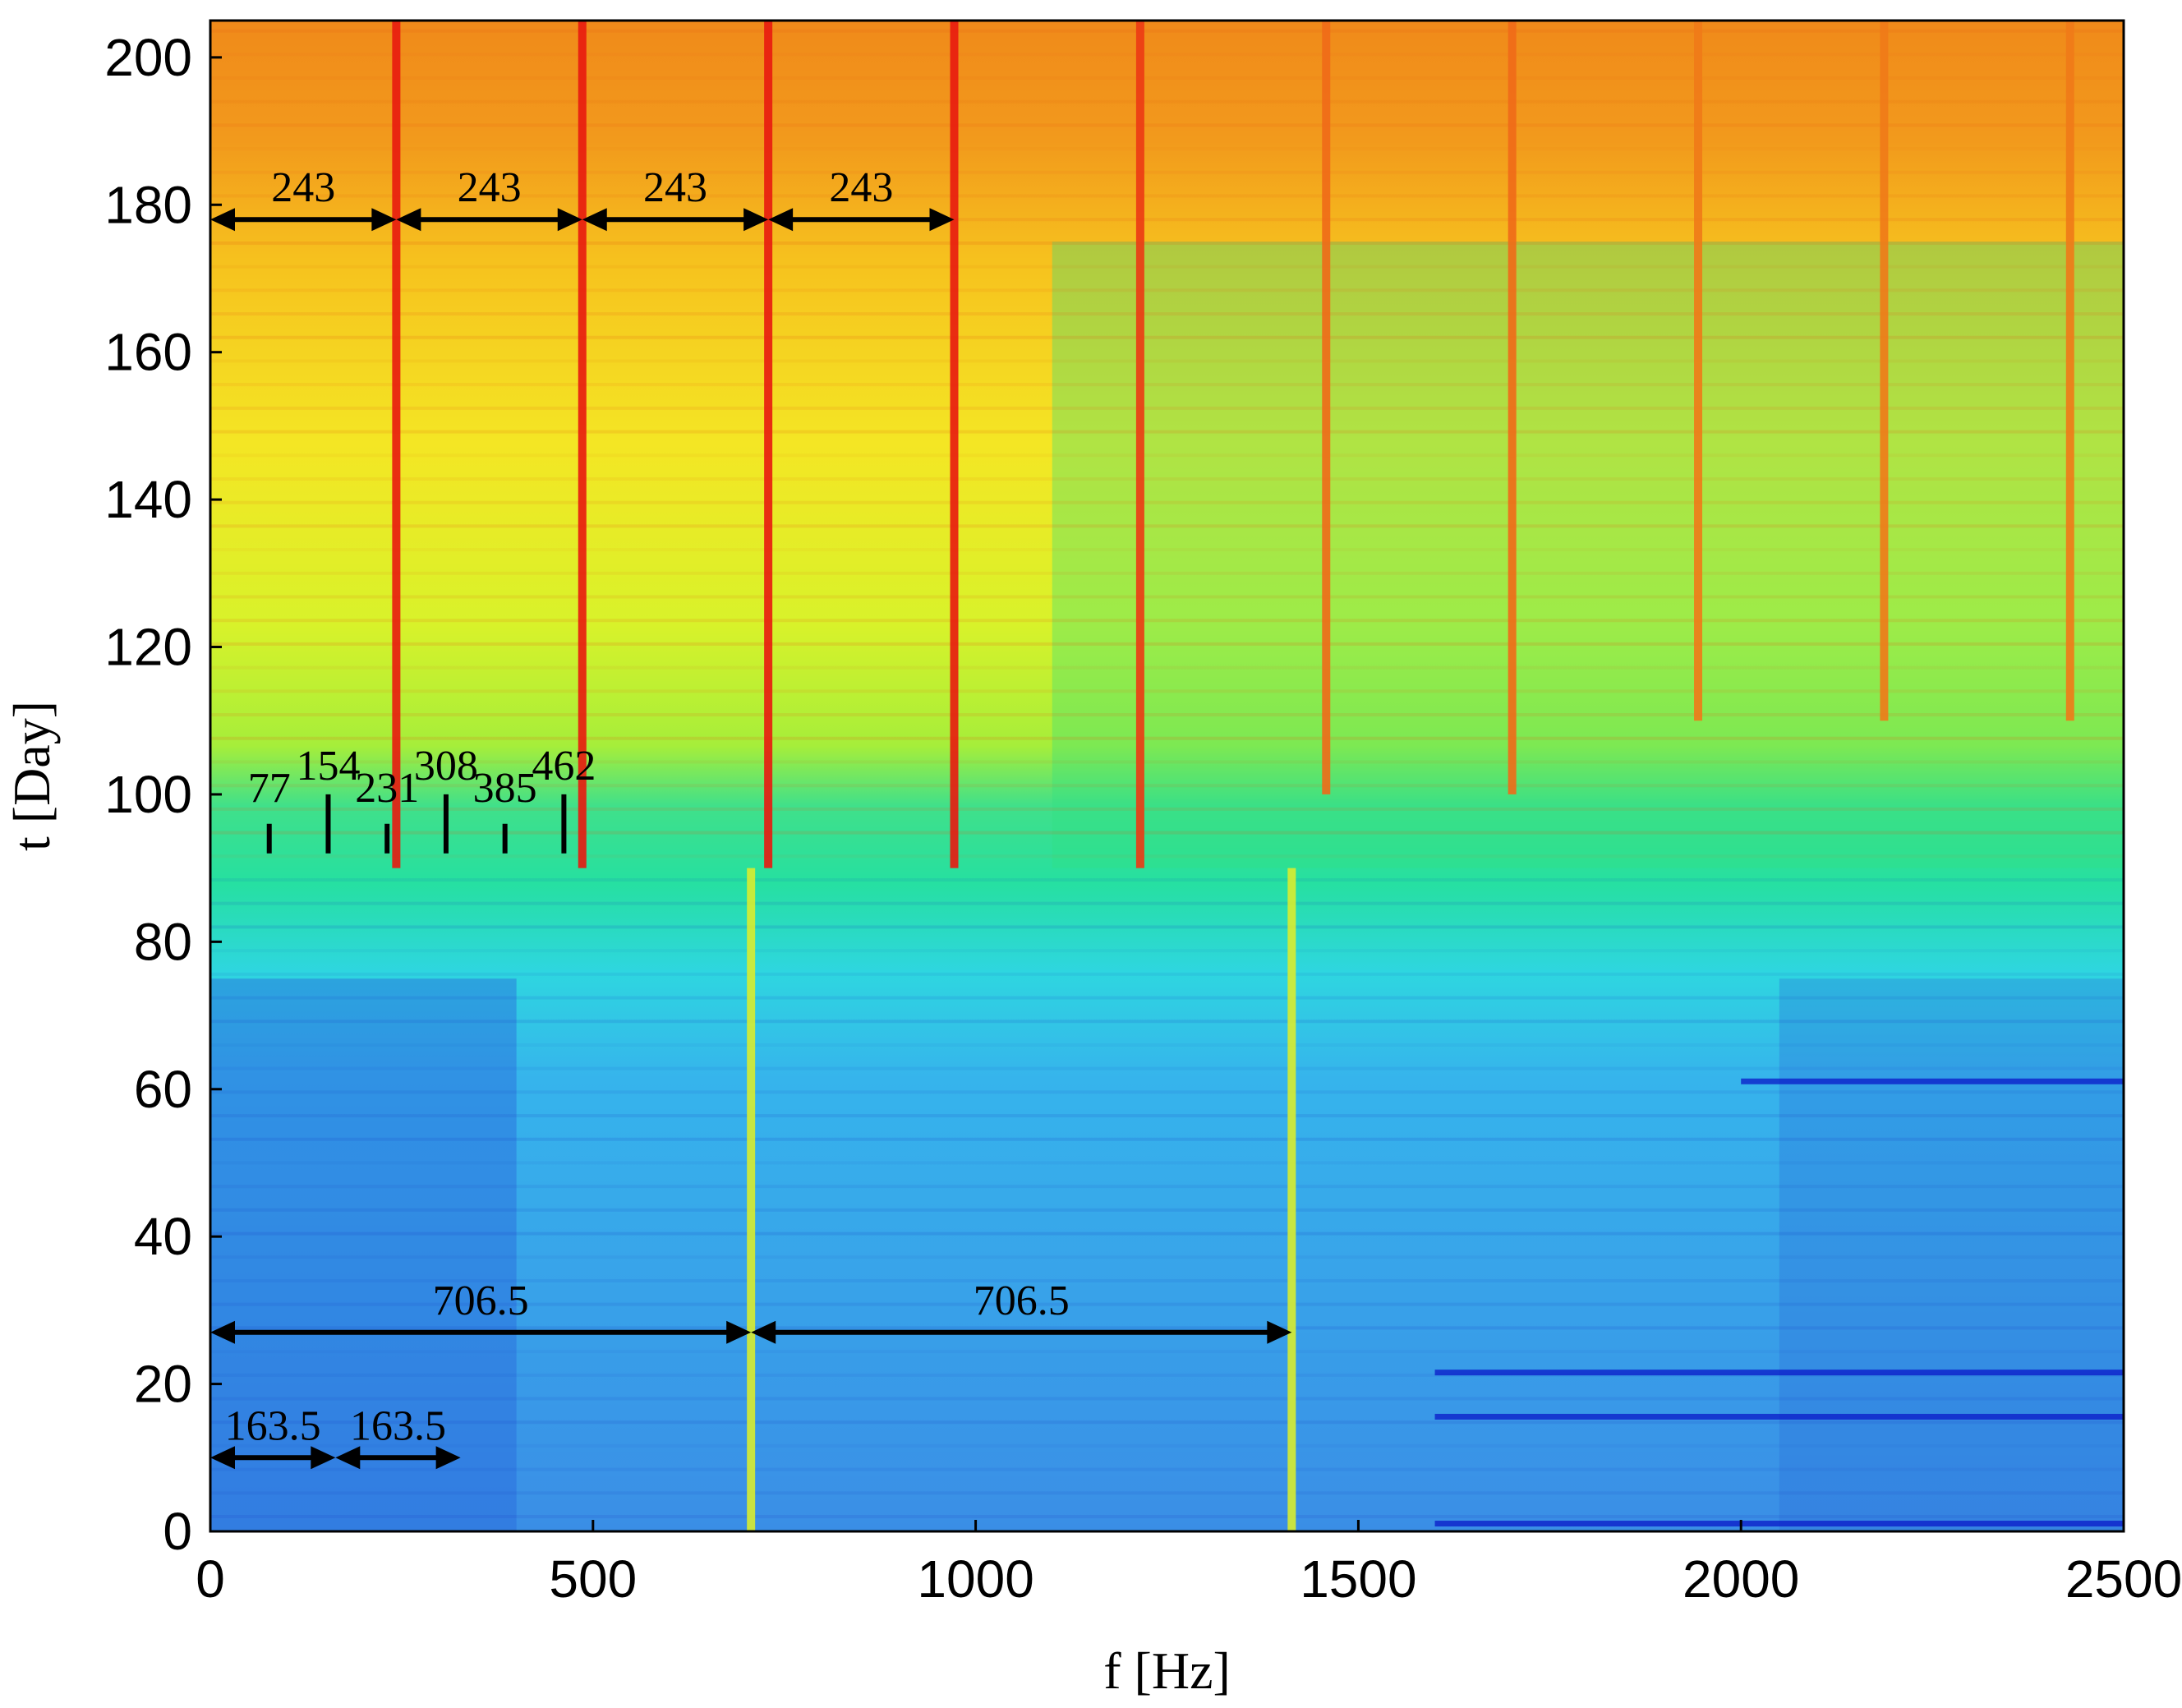 This screenshot has width=2182, height=1708. What do you see at coordinates (148, 352) in the screenshot?
I see `y-tick-label: 160` at bounding box center [148, 352].